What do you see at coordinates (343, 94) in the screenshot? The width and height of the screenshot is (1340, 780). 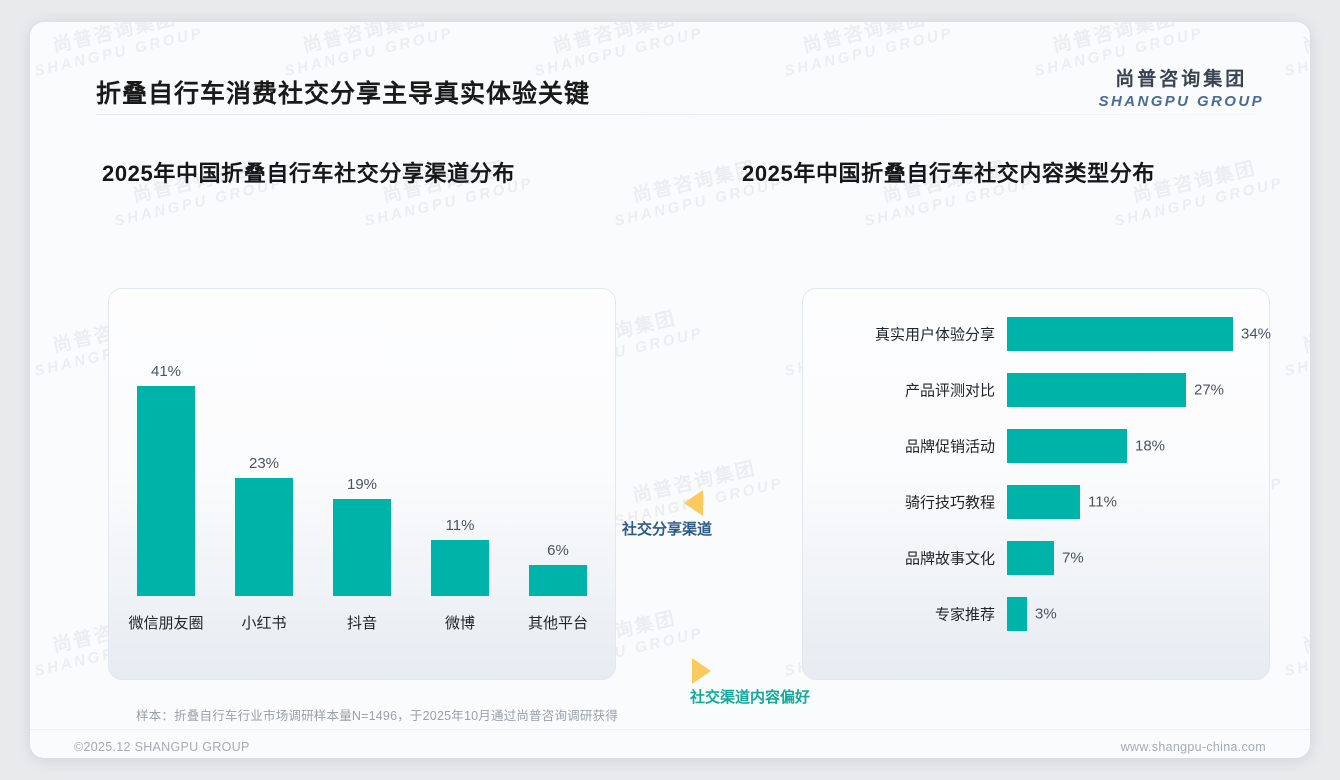 I see `page-title: 折叠自行车消费社交分享主导真实体验关键` at bounding box center [343, 94].